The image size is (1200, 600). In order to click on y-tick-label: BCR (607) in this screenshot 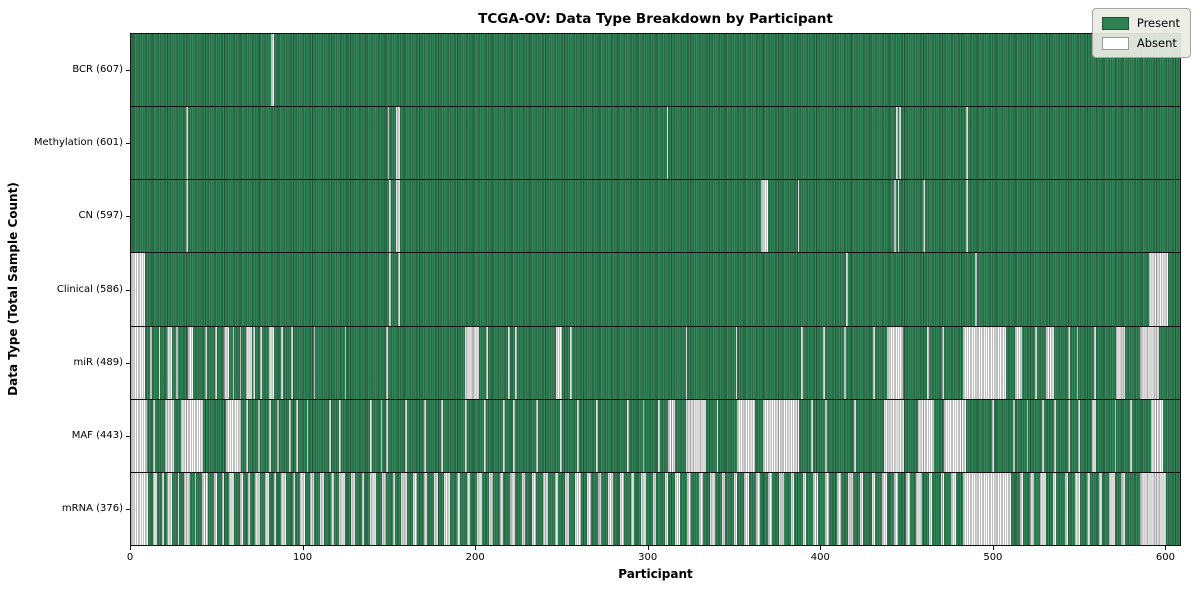, I will do `click(97, 69)`.